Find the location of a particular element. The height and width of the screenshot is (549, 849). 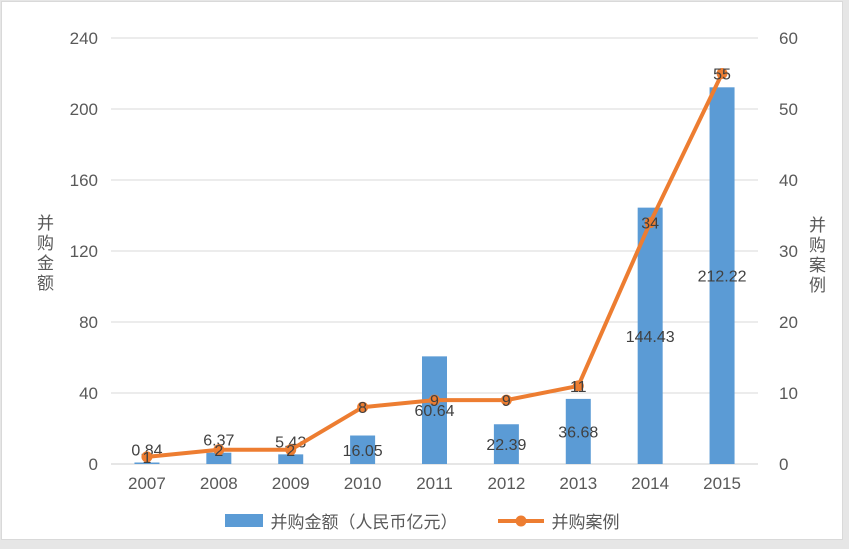

right-axis-tick-label: 10 is located at coordinates (788, 393).